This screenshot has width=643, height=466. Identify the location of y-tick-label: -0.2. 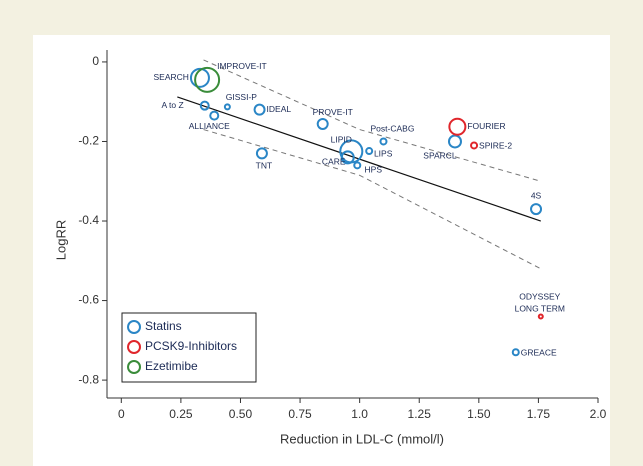
(88, 141).